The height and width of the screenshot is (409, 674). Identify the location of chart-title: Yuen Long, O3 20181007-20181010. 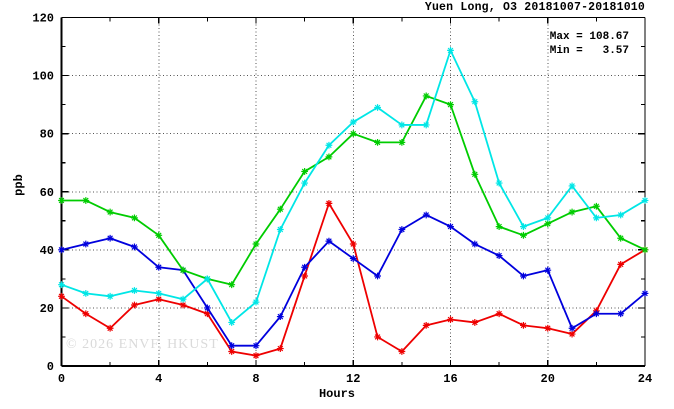
(534, 7).